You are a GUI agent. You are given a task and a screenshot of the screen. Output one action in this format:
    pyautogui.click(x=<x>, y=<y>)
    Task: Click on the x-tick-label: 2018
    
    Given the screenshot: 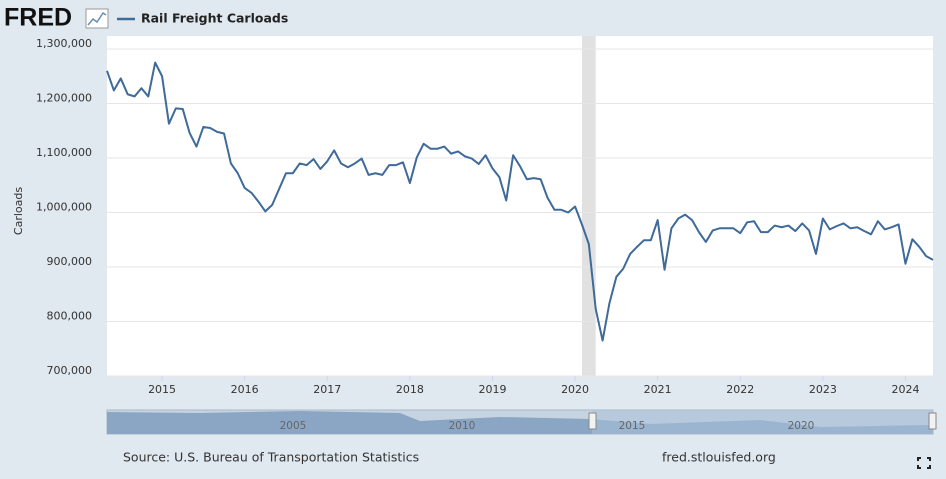 What is the action you would take?
    pyautogui.click(x=410, y=389)
    